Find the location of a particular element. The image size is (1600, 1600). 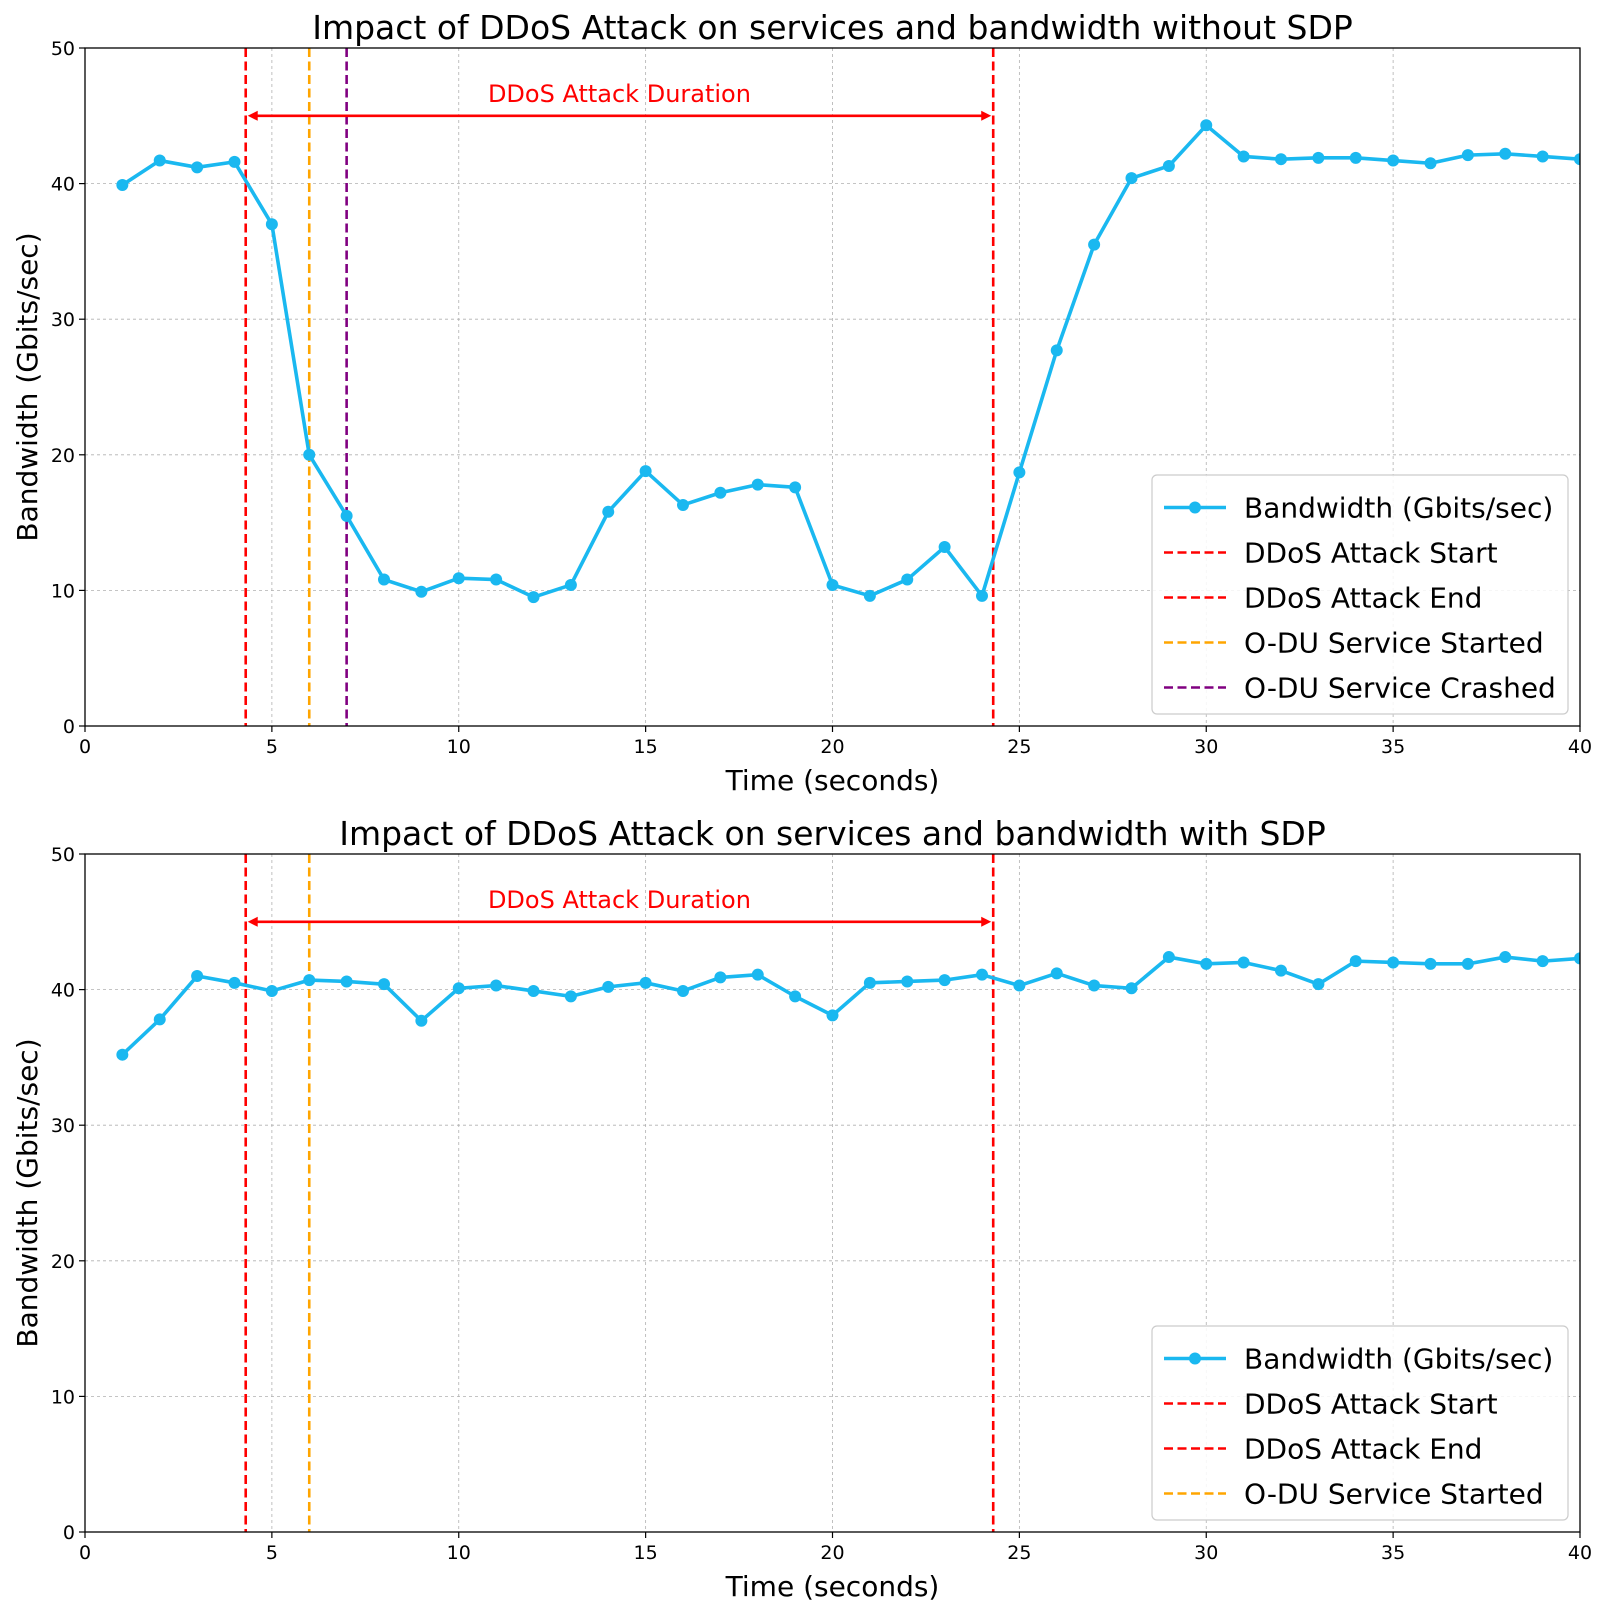

x-tick-label: 30 is located at coordinates (1206, 1553).